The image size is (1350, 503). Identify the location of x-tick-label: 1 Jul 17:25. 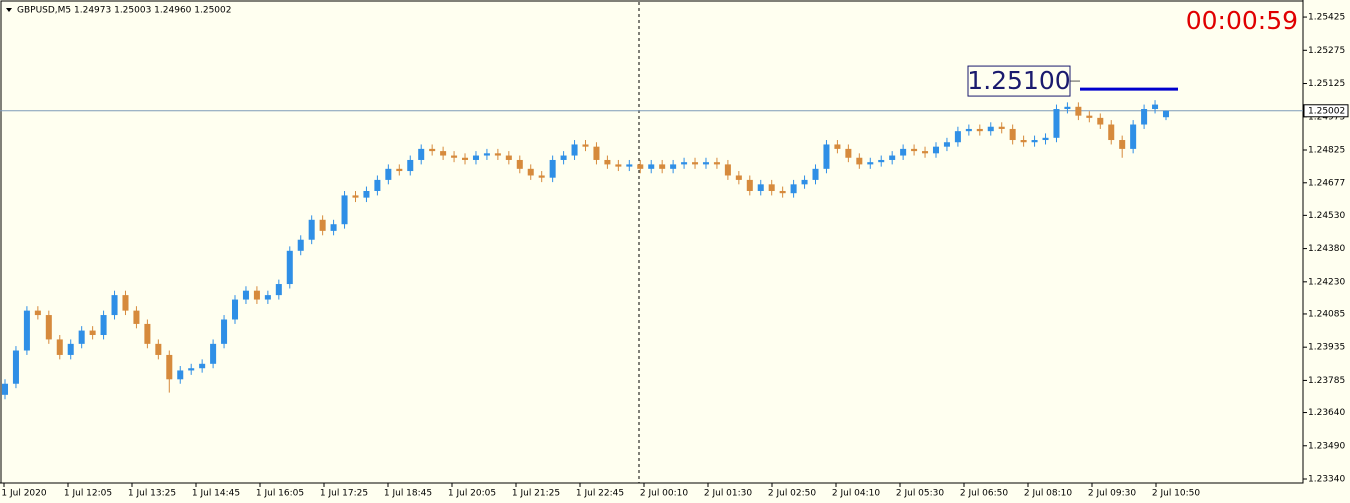
(344, 494).